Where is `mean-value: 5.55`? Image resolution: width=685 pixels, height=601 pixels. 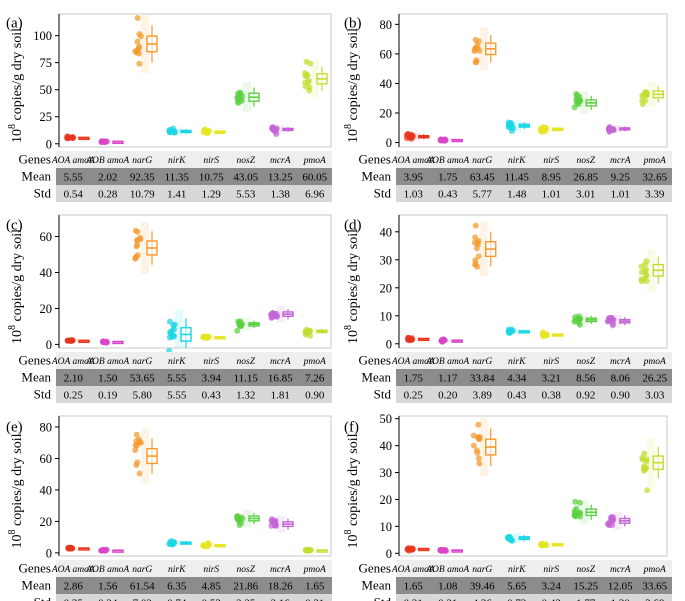
mean-value: 5.55 is located at coordinates (177, 379).